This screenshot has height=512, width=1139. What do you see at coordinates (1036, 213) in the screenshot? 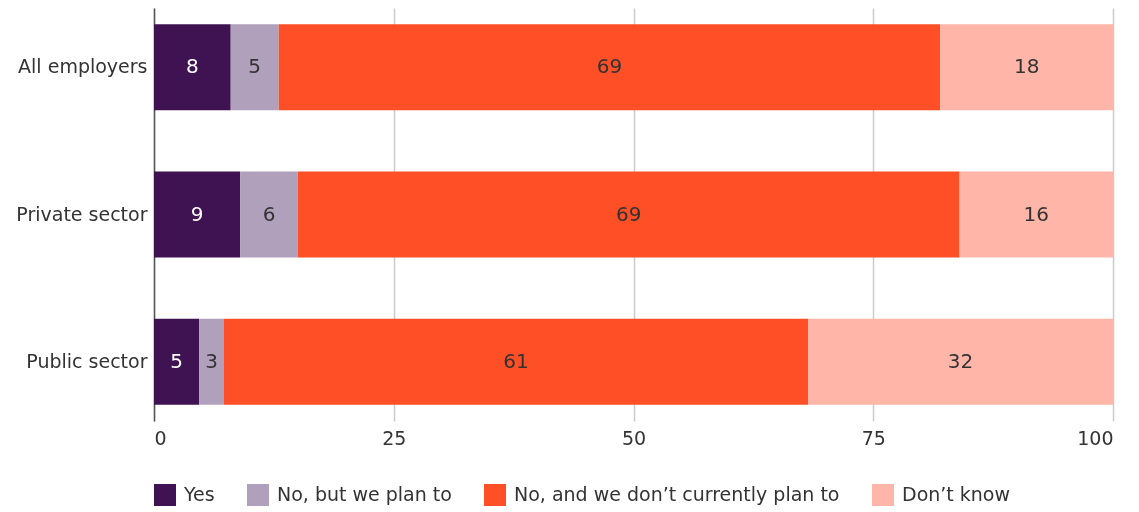
I see `data-label: 16` at bounding box center [1036, 213].